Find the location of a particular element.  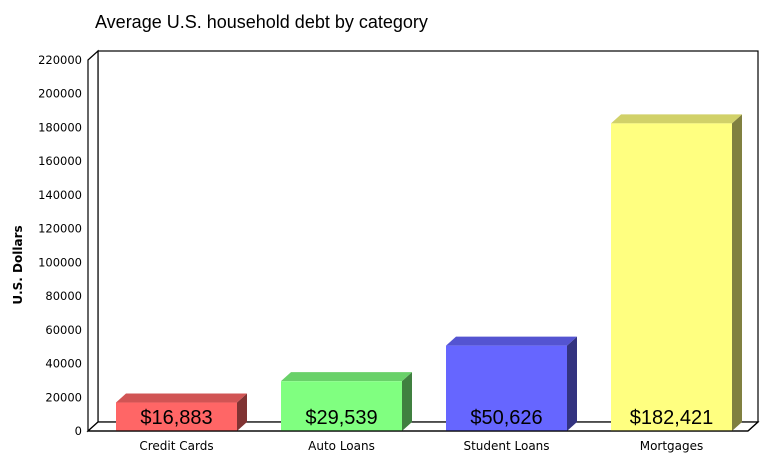

bar-auto-loans: $29,539 is located at coordinates (346, 401).